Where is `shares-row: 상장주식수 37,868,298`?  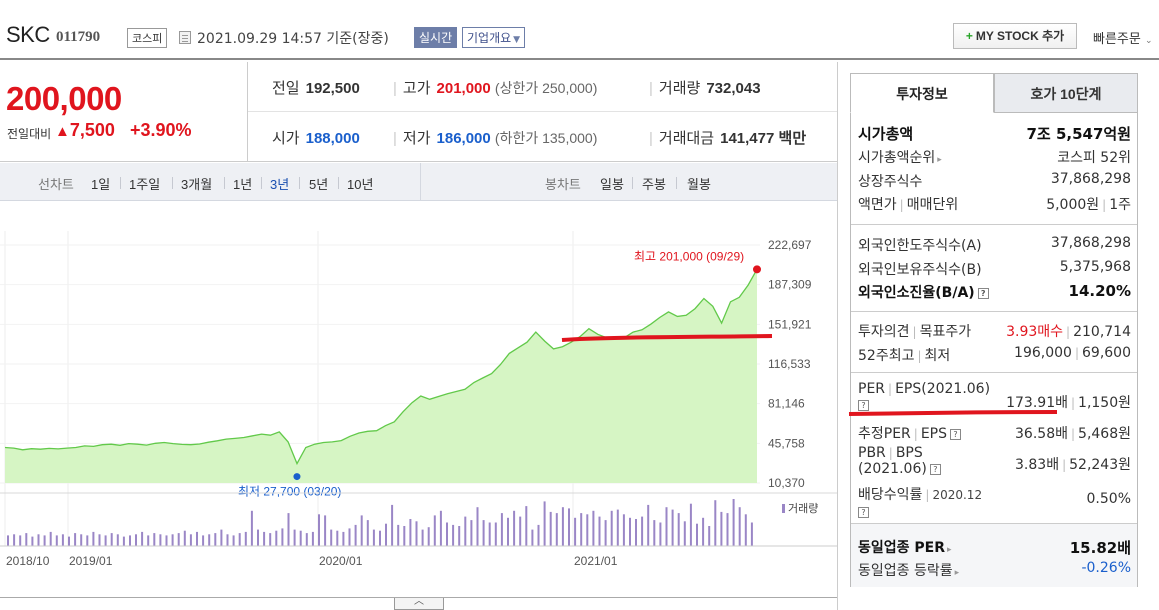 shares-row: 상장주식수 37,868,298 is located at coordinates (994, 181).